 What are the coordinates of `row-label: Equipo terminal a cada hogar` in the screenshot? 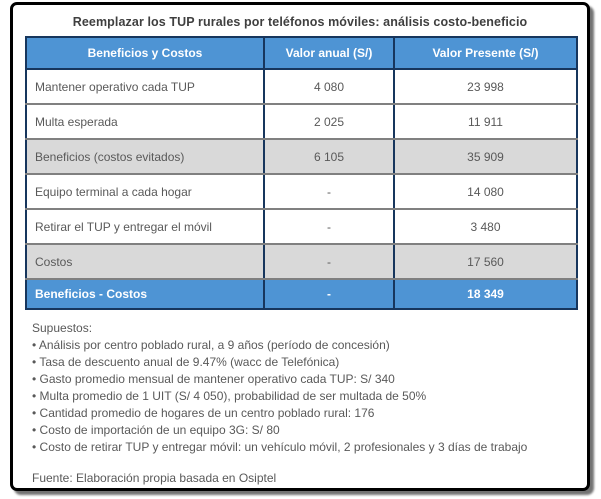 It's located at (145, 191).